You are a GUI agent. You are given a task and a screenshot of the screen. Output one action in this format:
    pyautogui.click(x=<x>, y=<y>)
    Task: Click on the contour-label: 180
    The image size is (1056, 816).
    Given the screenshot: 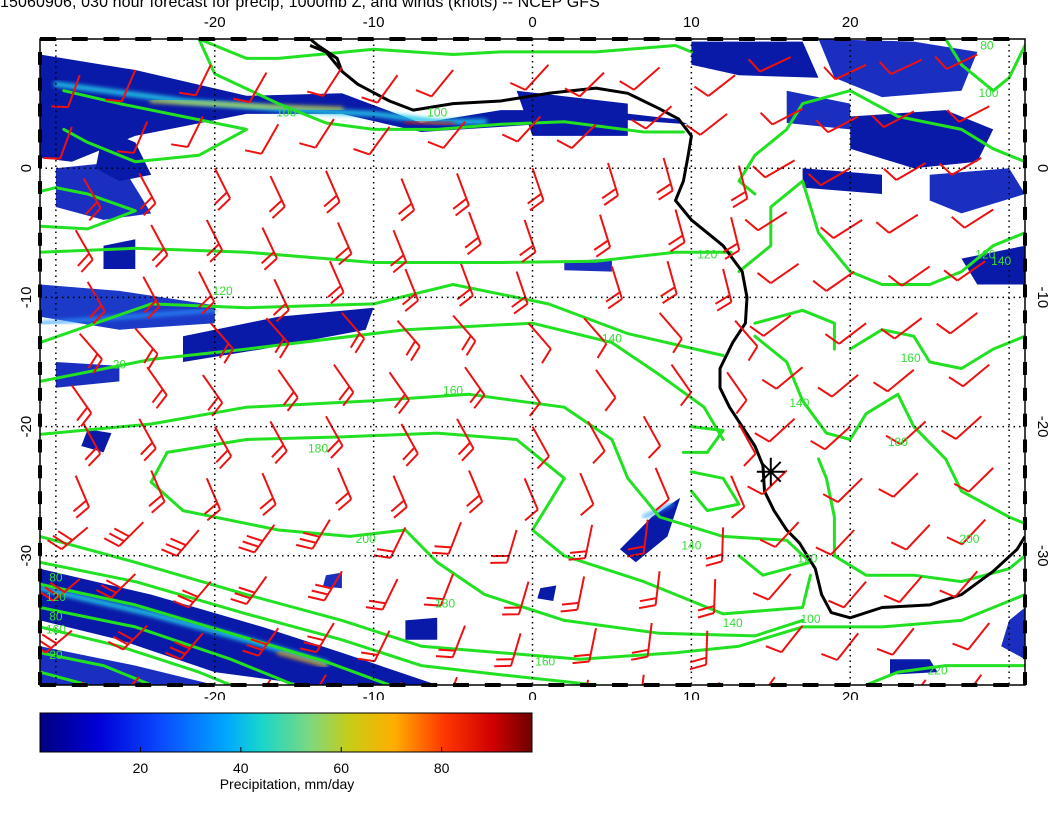 What is the action you would take?
    pyautogui.click(x=318, y=448)
    